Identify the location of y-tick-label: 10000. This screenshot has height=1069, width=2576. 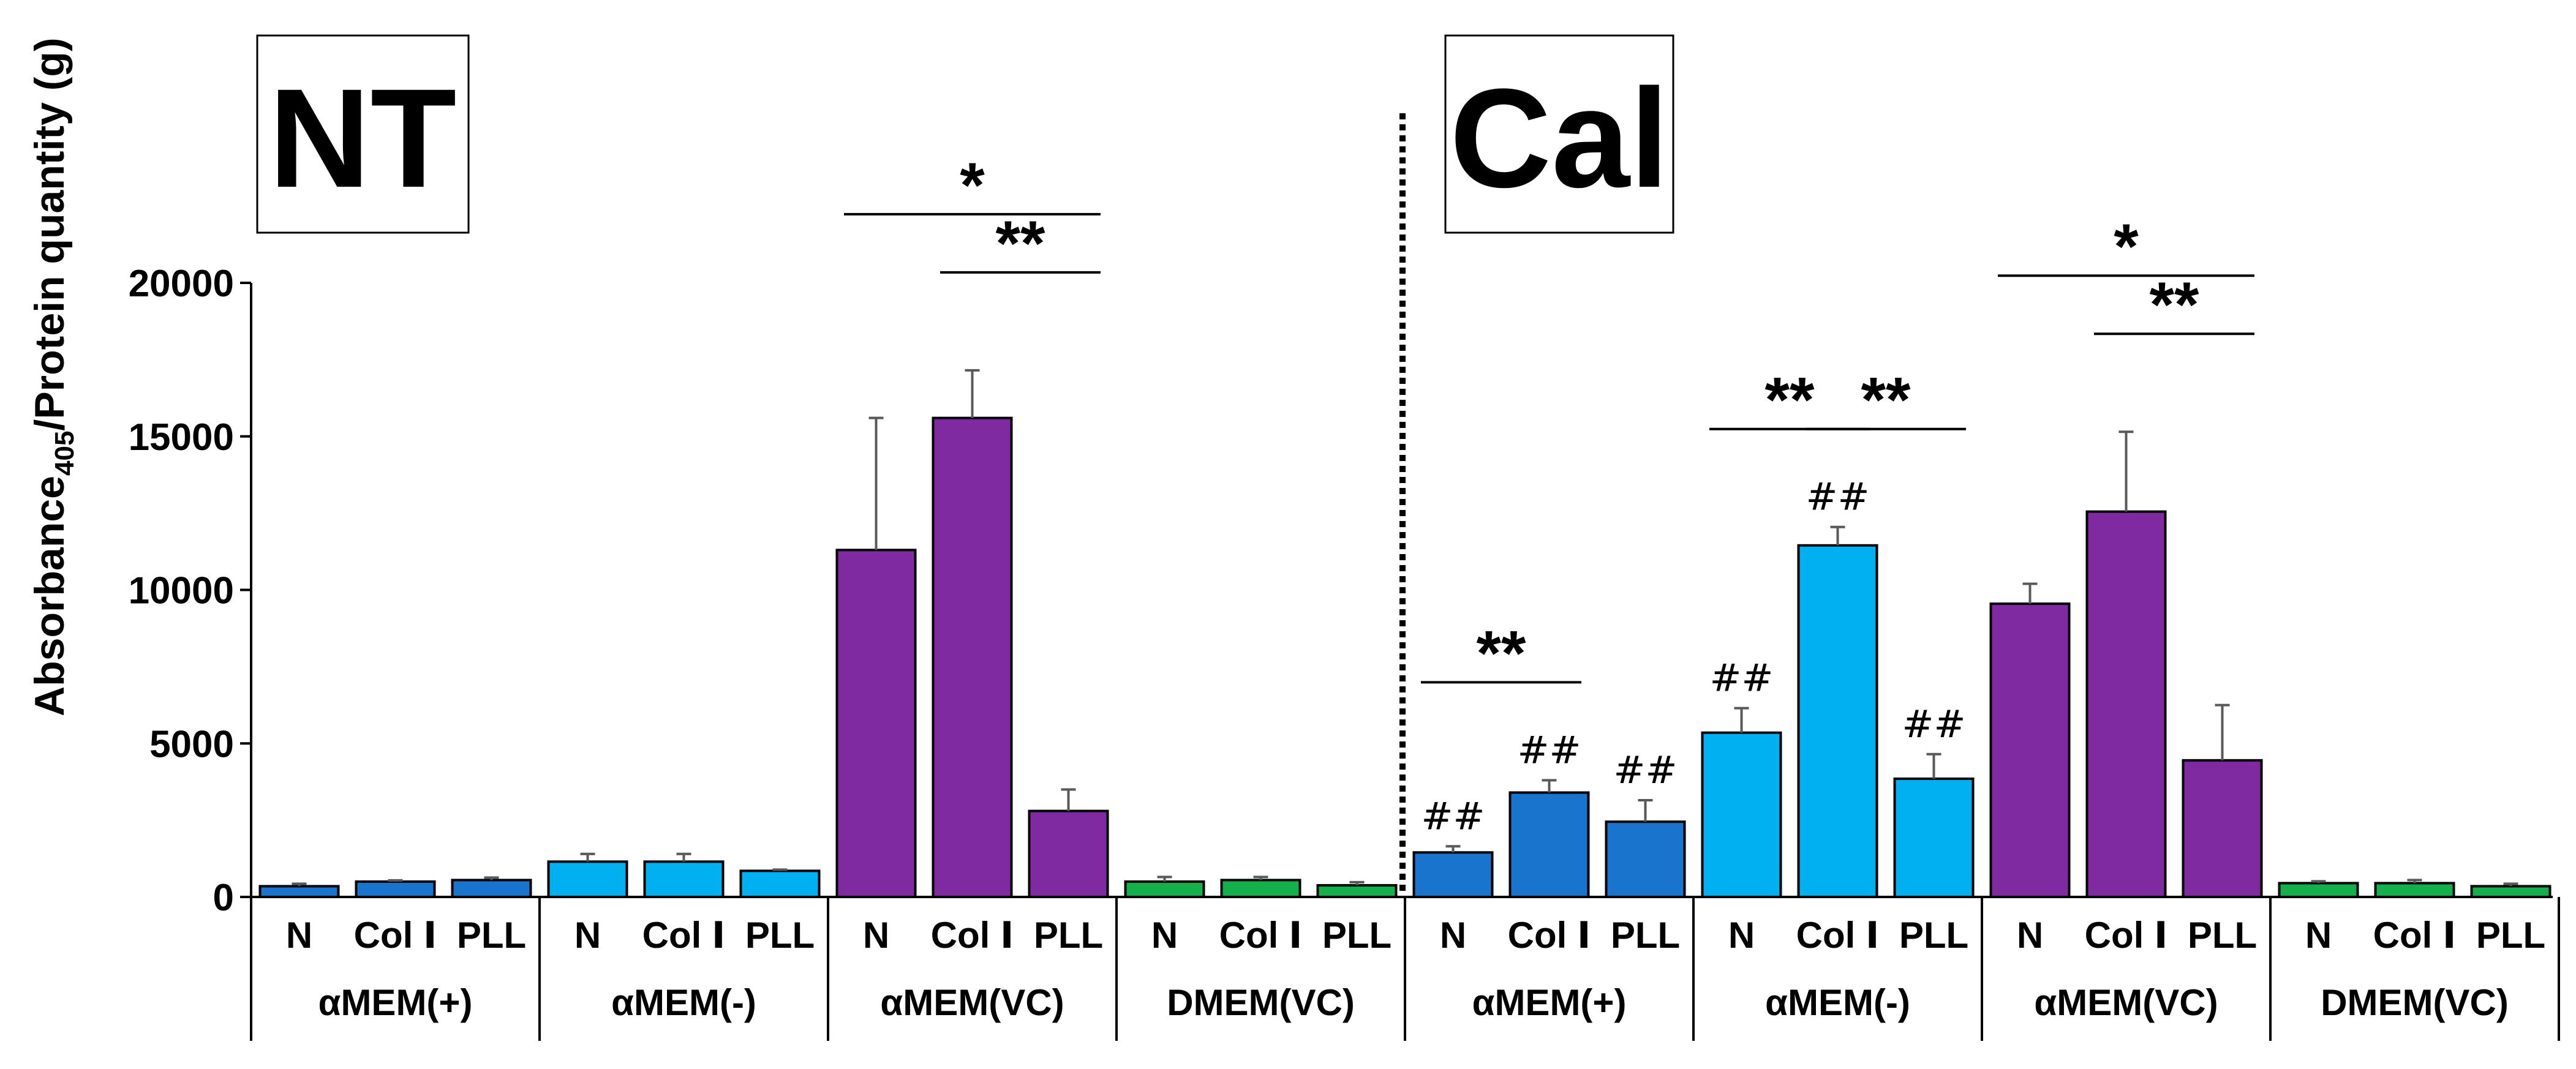
(181, 591).